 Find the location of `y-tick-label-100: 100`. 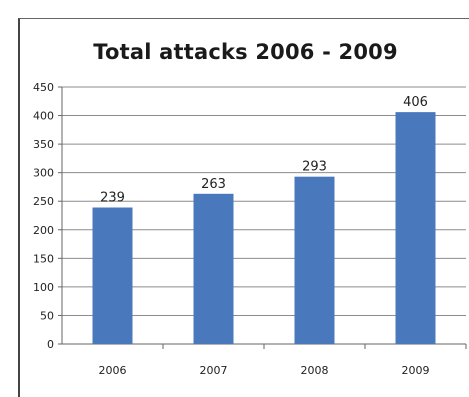

y-tick-label-100: 100 is located at coordinates (43, 287).